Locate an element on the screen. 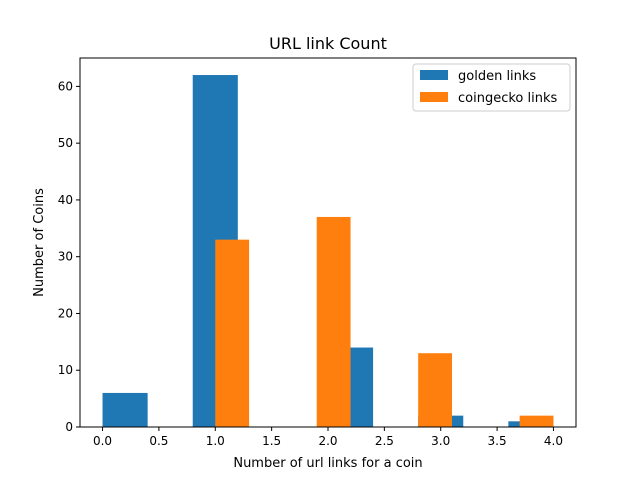 Image resolution: width=640 pixels, height=484 pixels. legend-swatch-golden-links is located at coordinates (434, 75).